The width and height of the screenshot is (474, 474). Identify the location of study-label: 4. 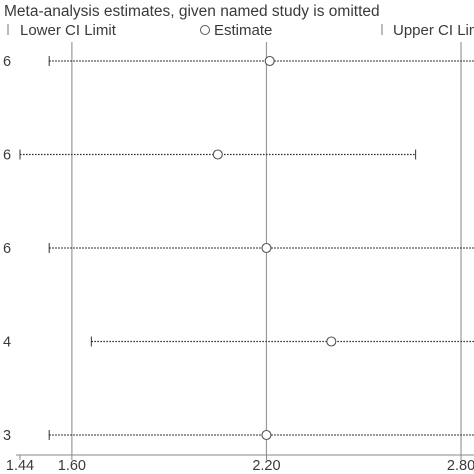
(7, 343).